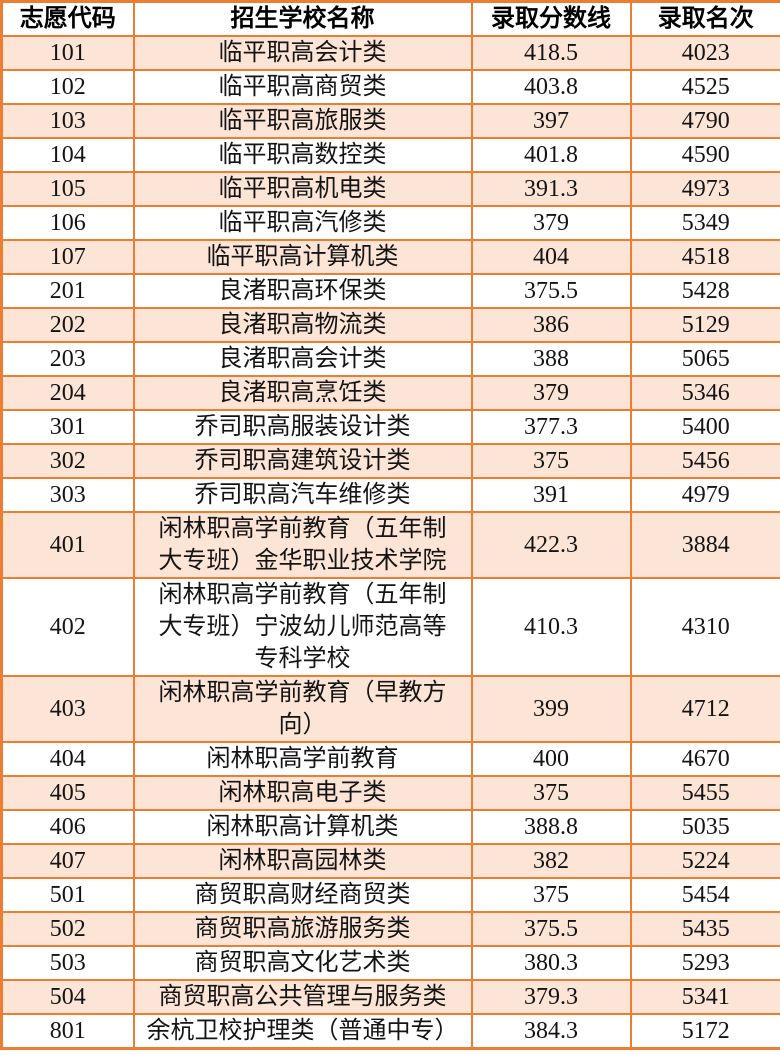 The image size is (780, 1055). I want to click on cell-school: 良渚职高会计类, so click(302, 359).